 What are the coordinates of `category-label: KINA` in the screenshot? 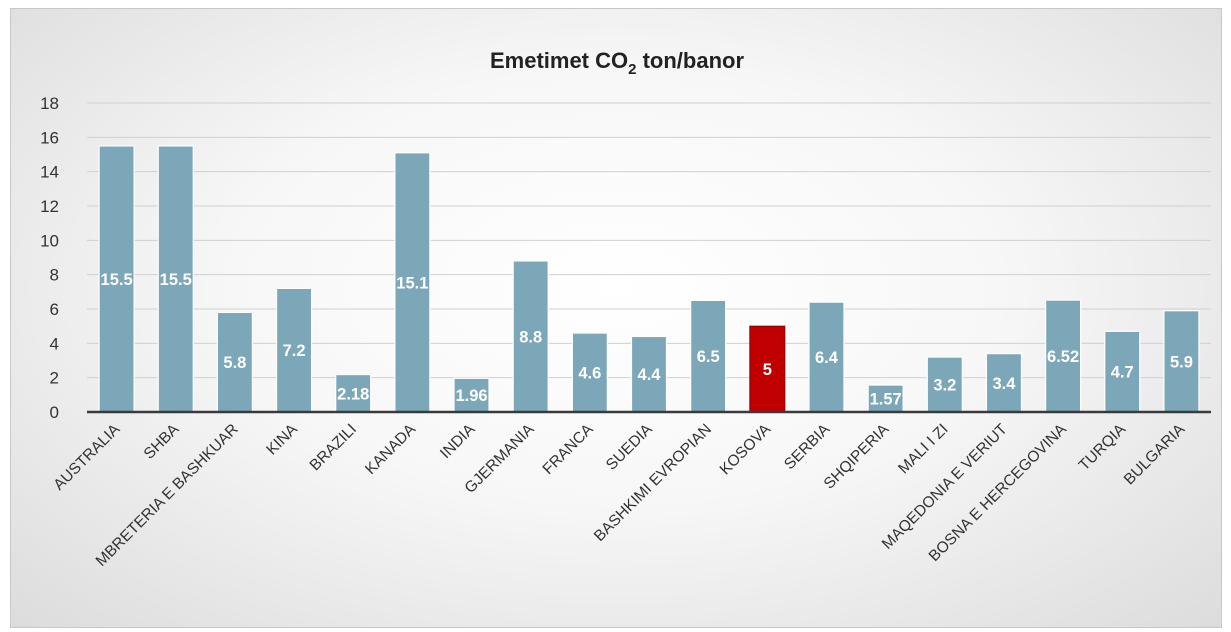 It's located at (282, 439).